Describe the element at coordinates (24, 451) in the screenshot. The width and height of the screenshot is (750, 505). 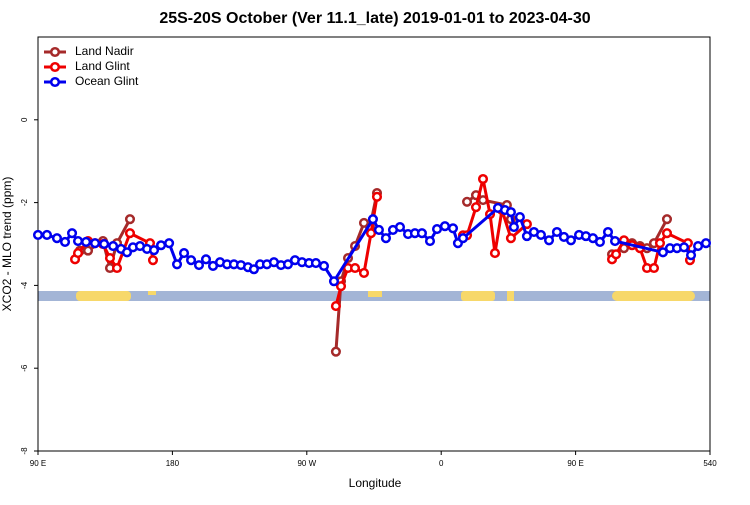
I see `y-tick-label: -8` at that location.